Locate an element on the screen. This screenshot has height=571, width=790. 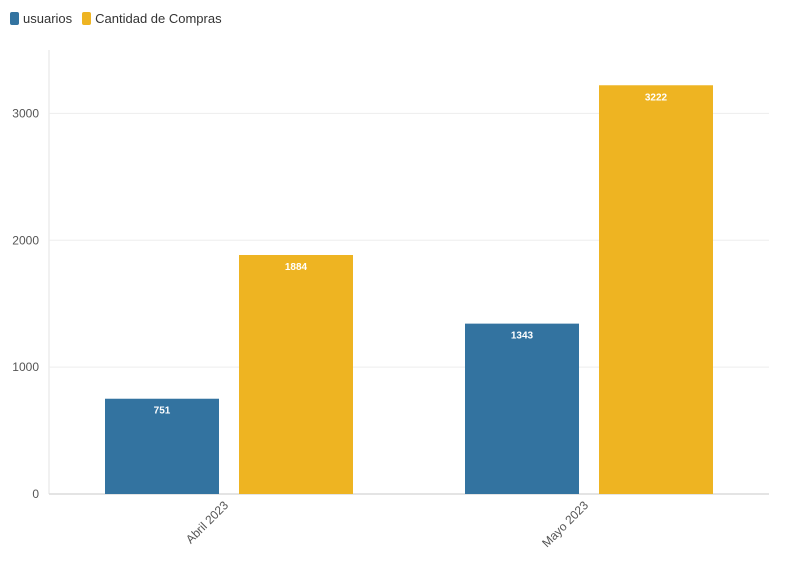
legend-item-cantidad-de-compras: Cantidad de Compras is located at coordinates (152, 18).